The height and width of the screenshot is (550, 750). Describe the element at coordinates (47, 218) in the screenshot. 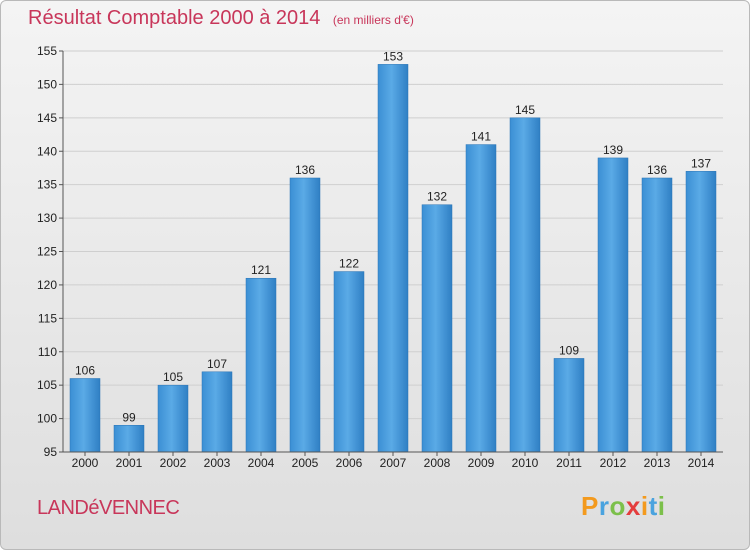

I see `y-tick-label: 130` at that location.